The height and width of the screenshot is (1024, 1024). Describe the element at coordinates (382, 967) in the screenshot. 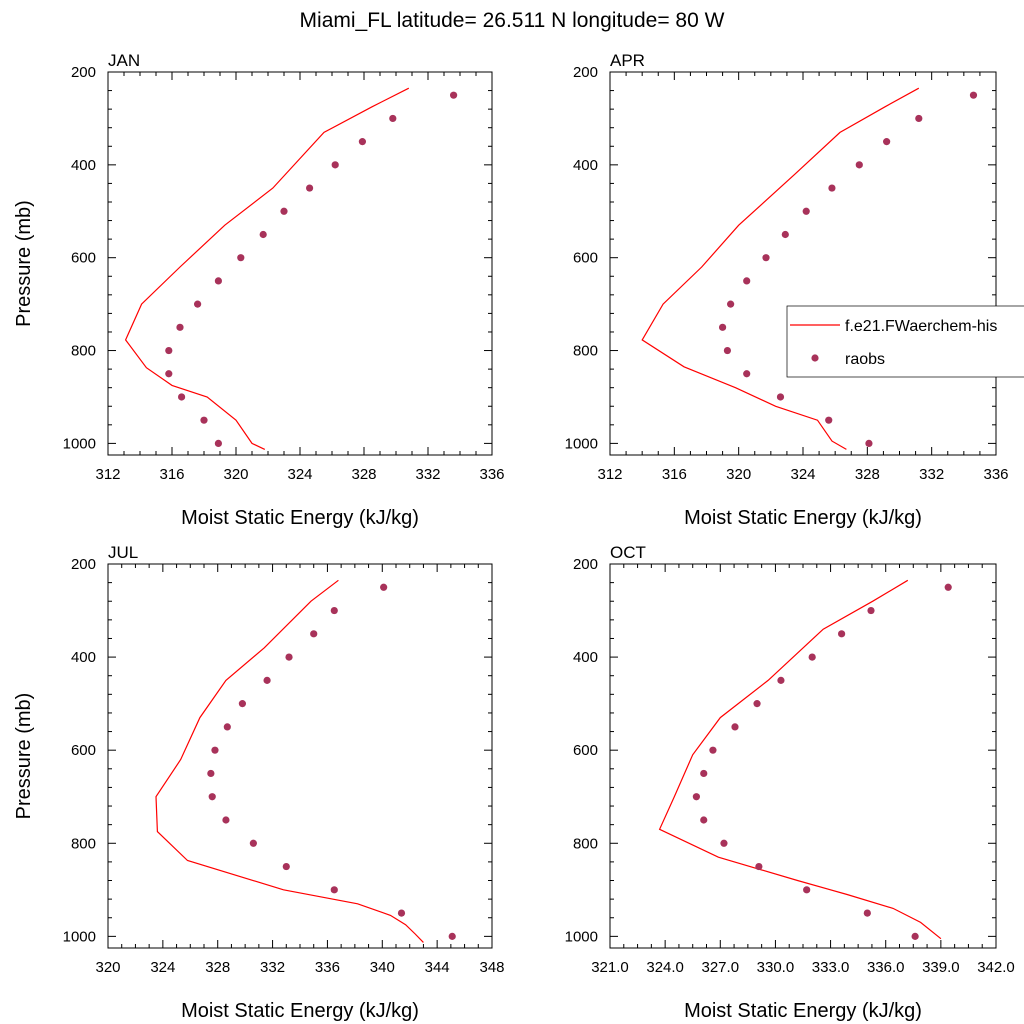

I see `x-tick-label: 340` at that location.